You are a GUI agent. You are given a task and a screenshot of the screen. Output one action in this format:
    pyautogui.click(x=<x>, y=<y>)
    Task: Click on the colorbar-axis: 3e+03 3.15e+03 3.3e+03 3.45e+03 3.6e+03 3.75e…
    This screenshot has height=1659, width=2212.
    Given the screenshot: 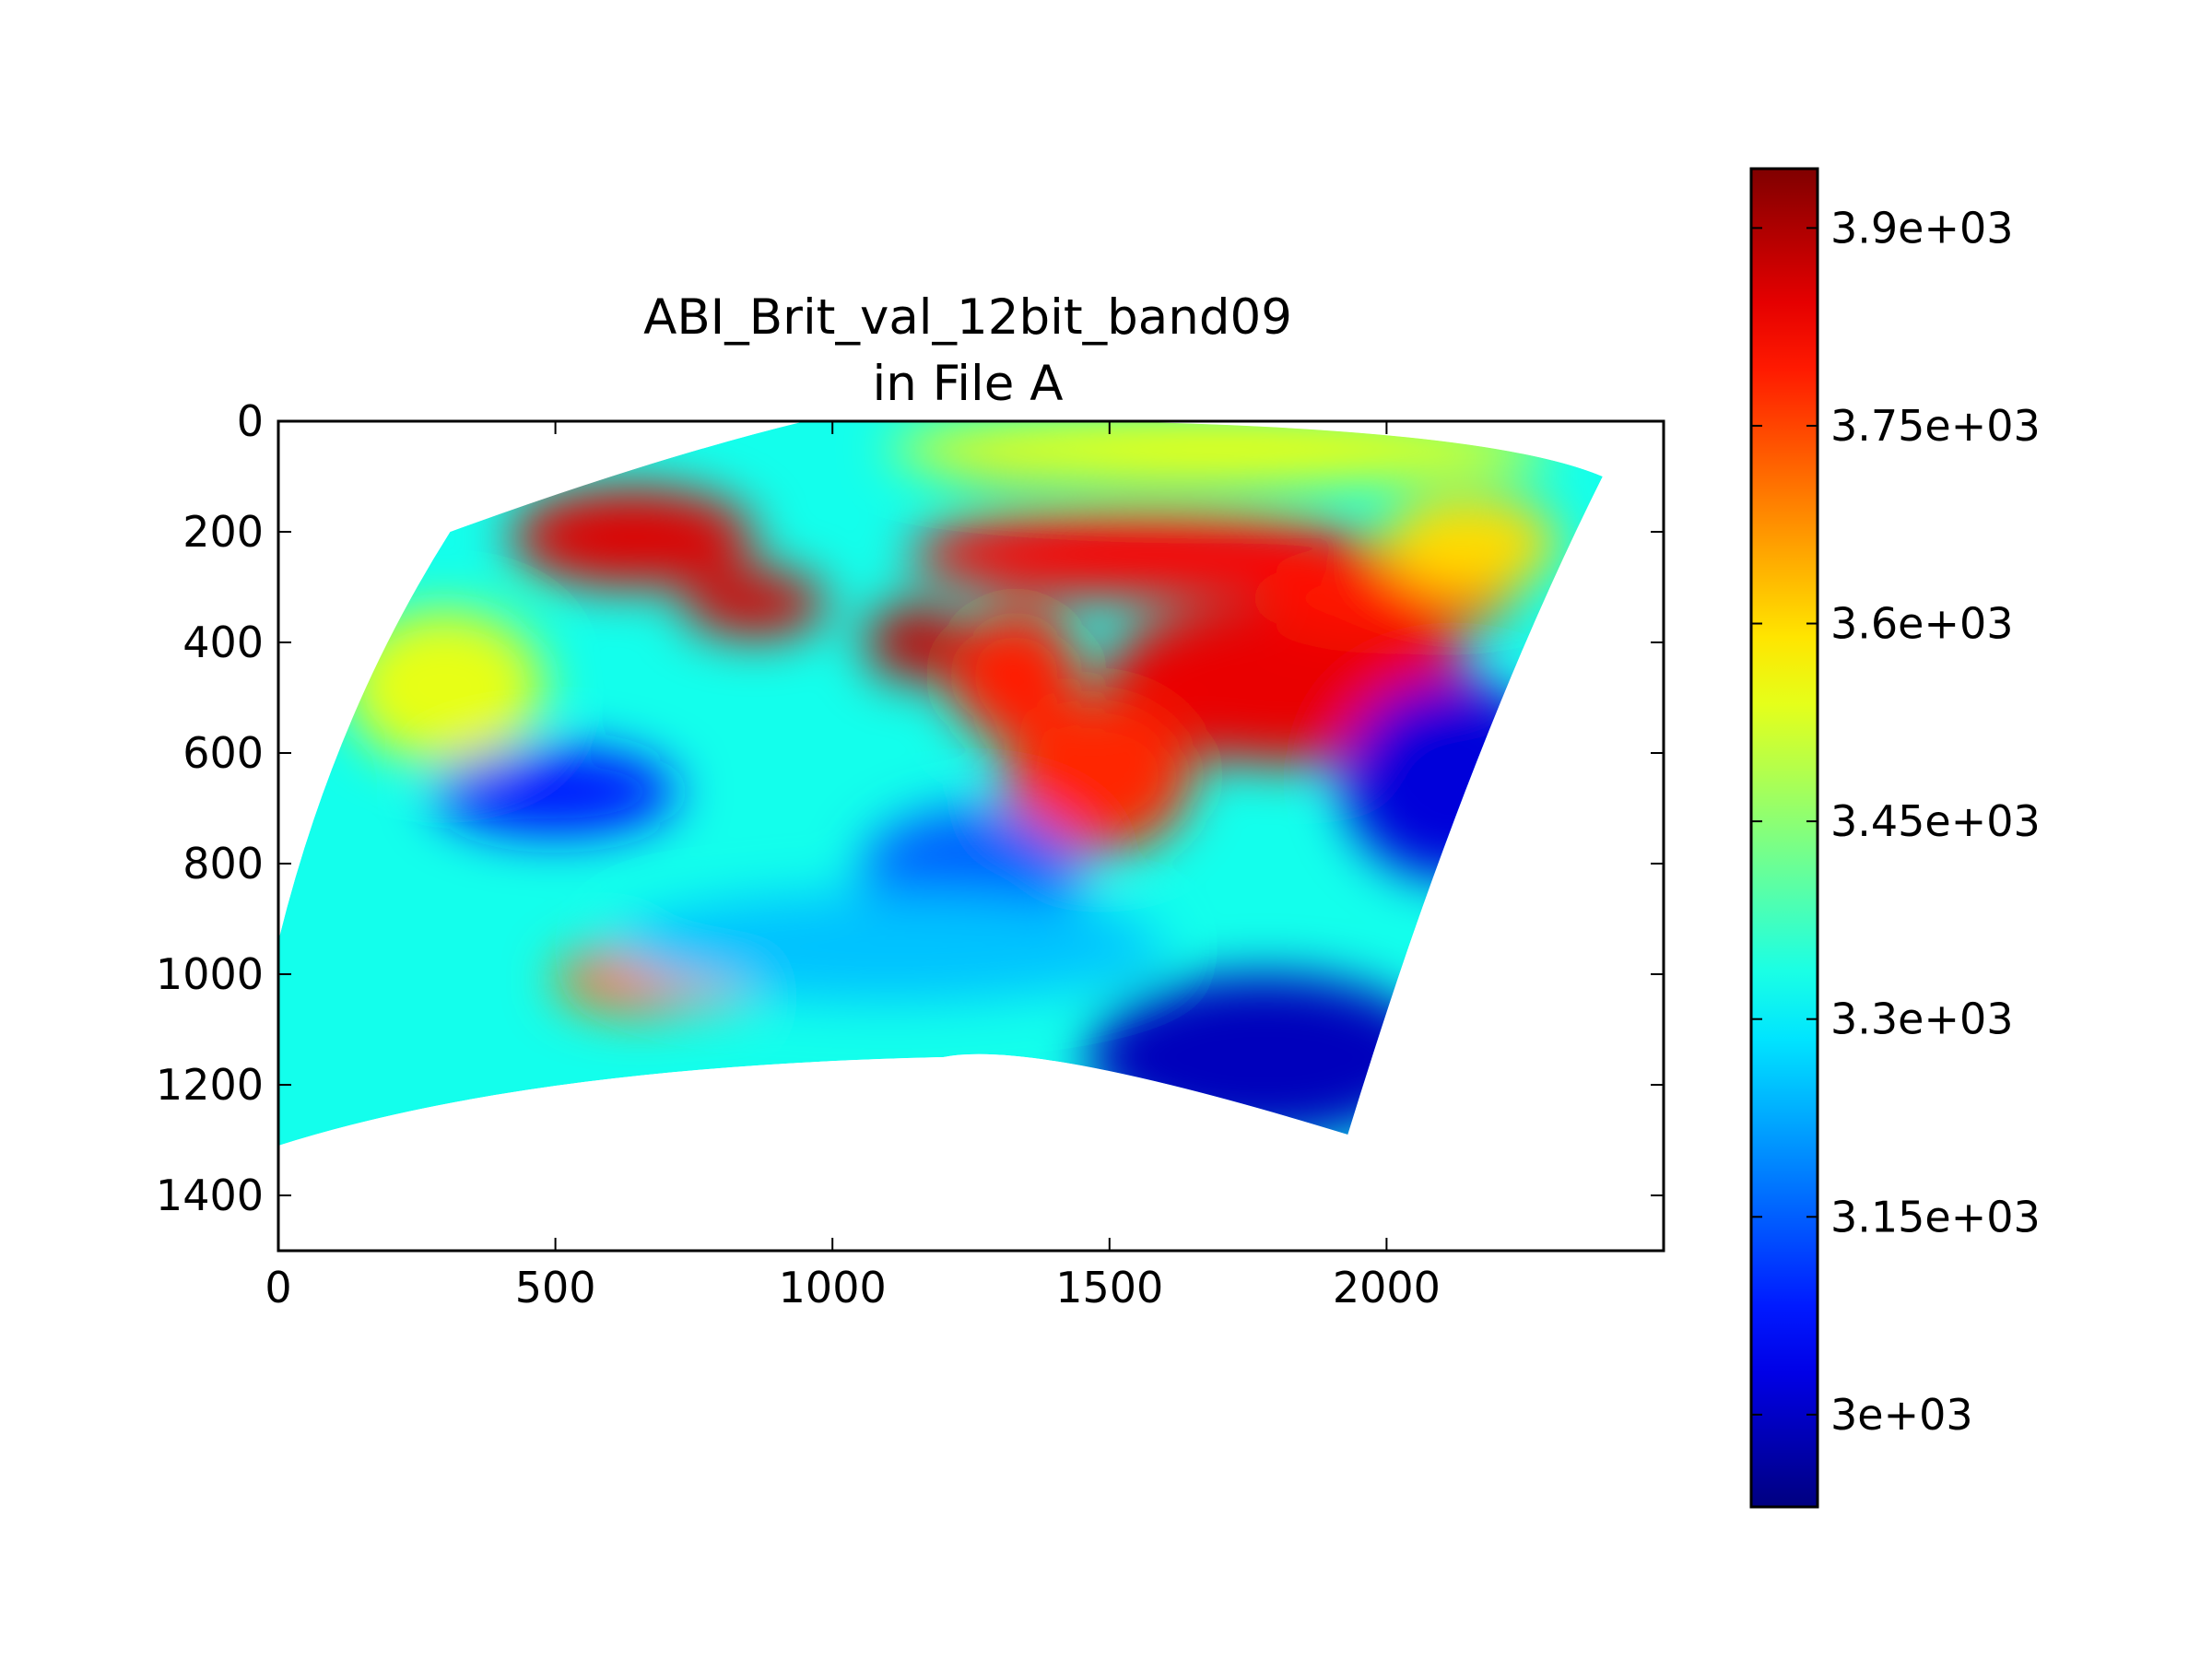 What is the action you would take?
    pyautogui.click(x=1896, y=821)
    